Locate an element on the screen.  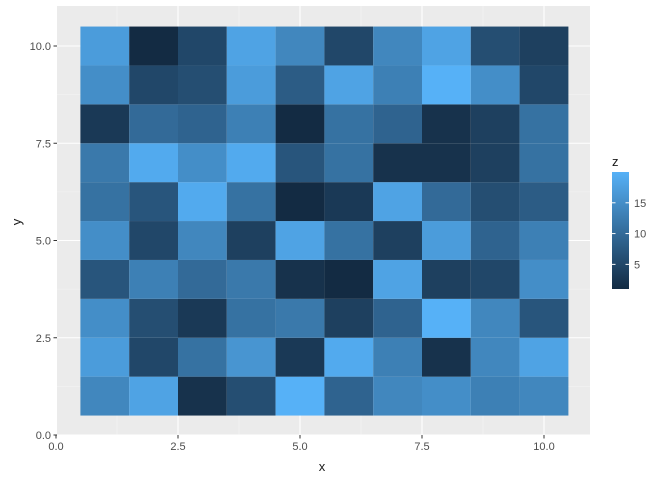
x-axis-title: x is located at coordinates (322, 466).